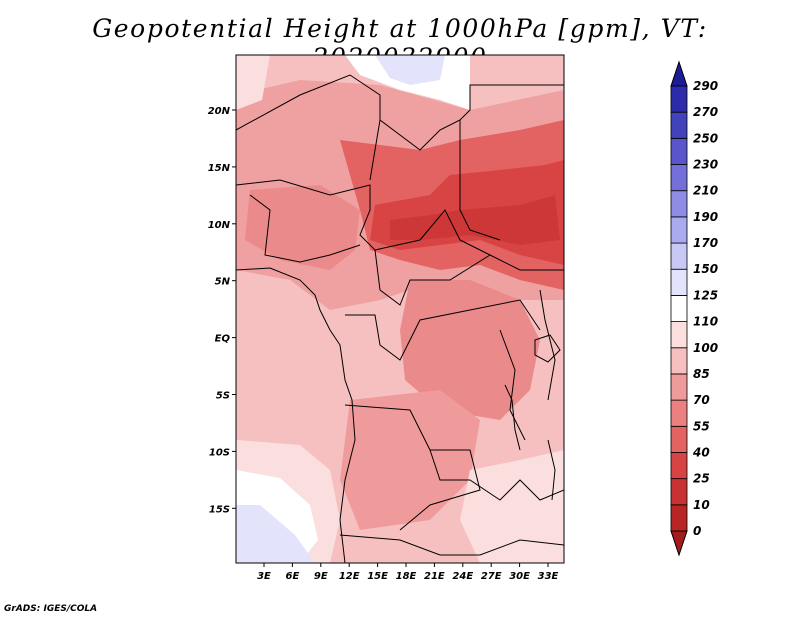 The width and height of the screenshot is (800, 618). Describe the element at coordinates (705, 322) in the screenshot. I see `colorbar-label: 110` at that location.